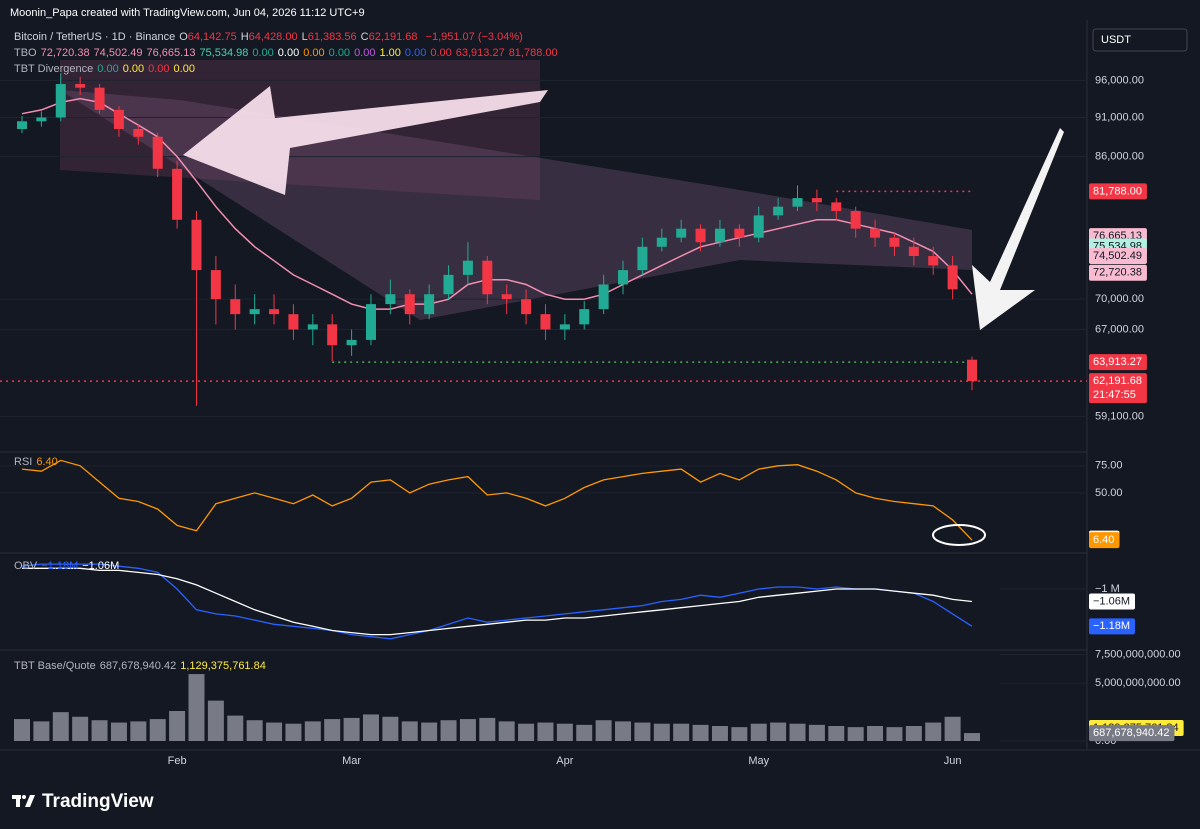  What do you see at coordinates (304, 37) in the screenshot?
I see `ohlc-key: L` at bounding box center [304, 37].